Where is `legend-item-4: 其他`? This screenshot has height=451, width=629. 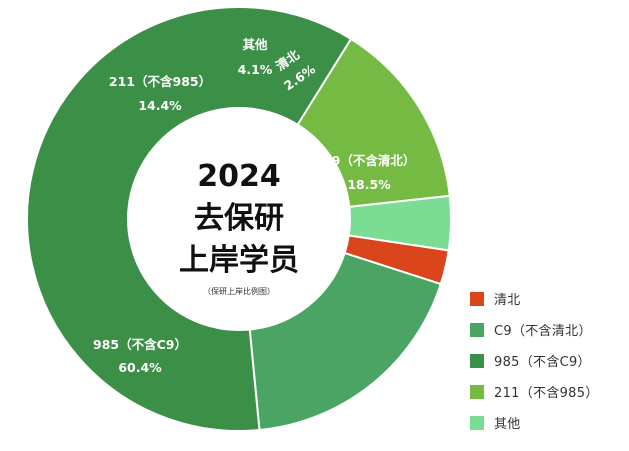 legend-item-4: 其他 is located at coordinates (534, 422).